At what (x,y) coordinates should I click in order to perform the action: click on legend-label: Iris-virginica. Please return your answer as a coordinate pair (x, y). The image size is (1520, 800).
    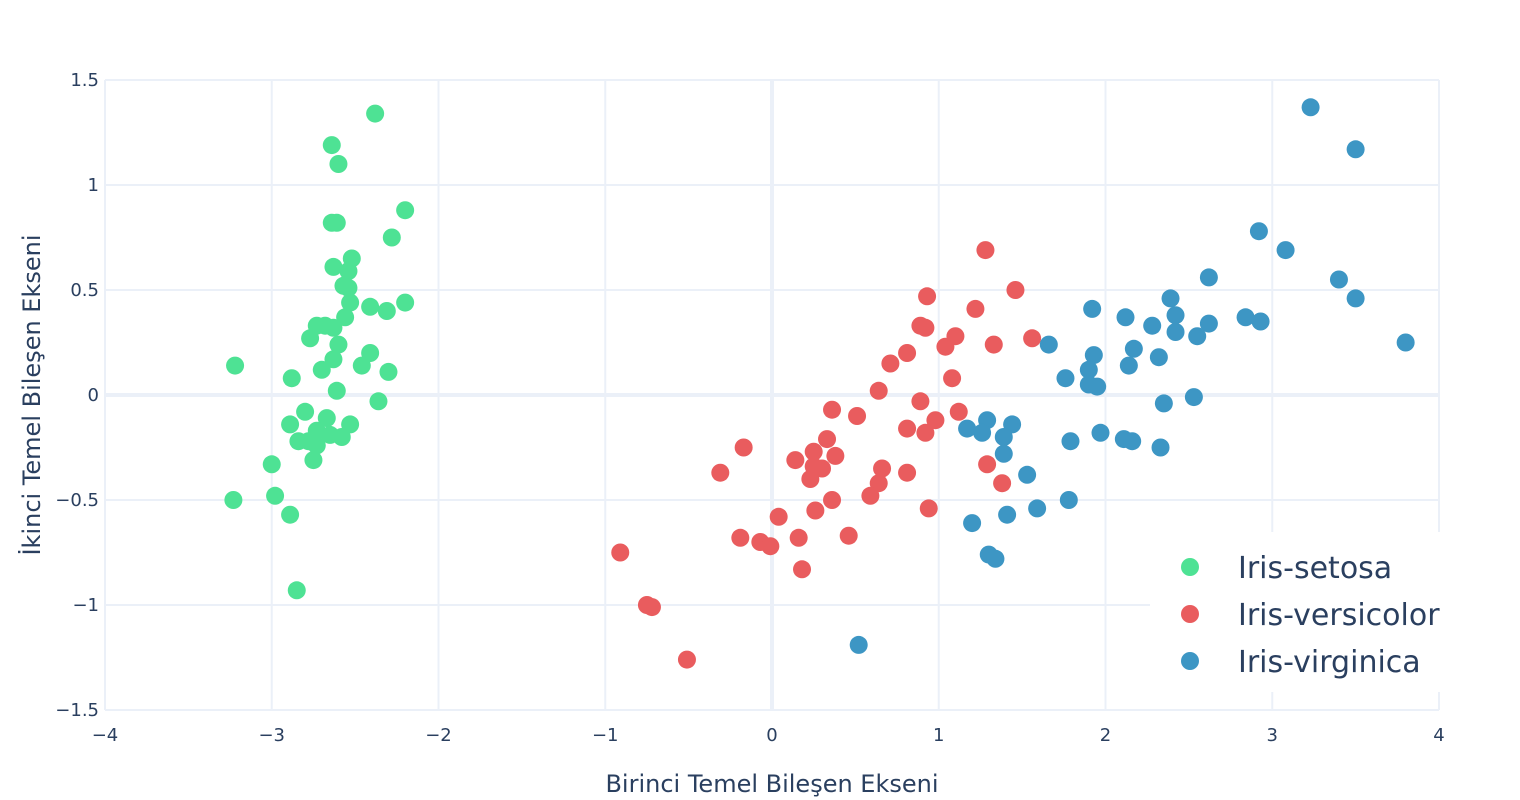
    Looking at the image, I should click on (1329, 662).